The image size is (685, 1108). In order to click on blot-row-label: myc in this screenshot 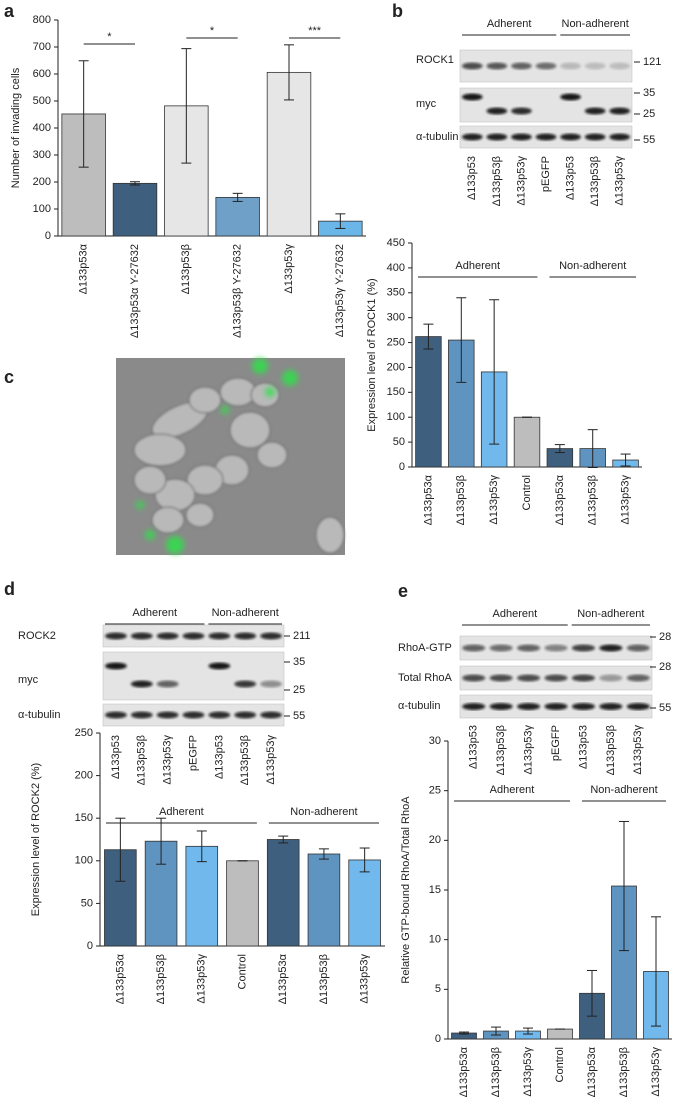, I will do `click(28, 680)`.